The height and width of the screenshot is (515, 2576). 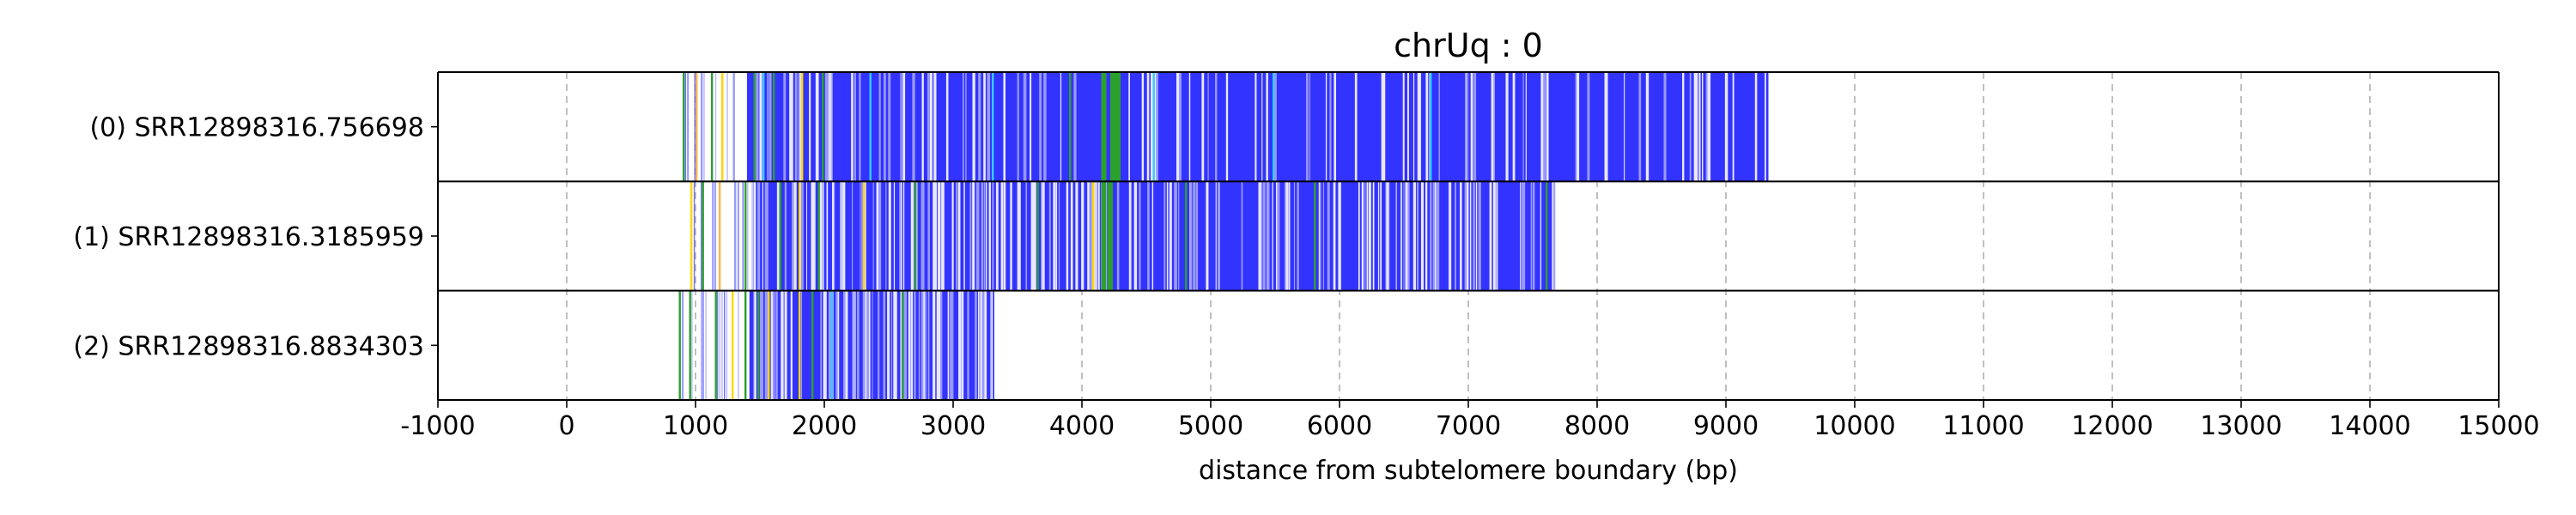 What do you see at coordinates (2499, 426) in the screenshot?
I see `x-tick-label-16: 15000` at bounding box center [2499, 426].